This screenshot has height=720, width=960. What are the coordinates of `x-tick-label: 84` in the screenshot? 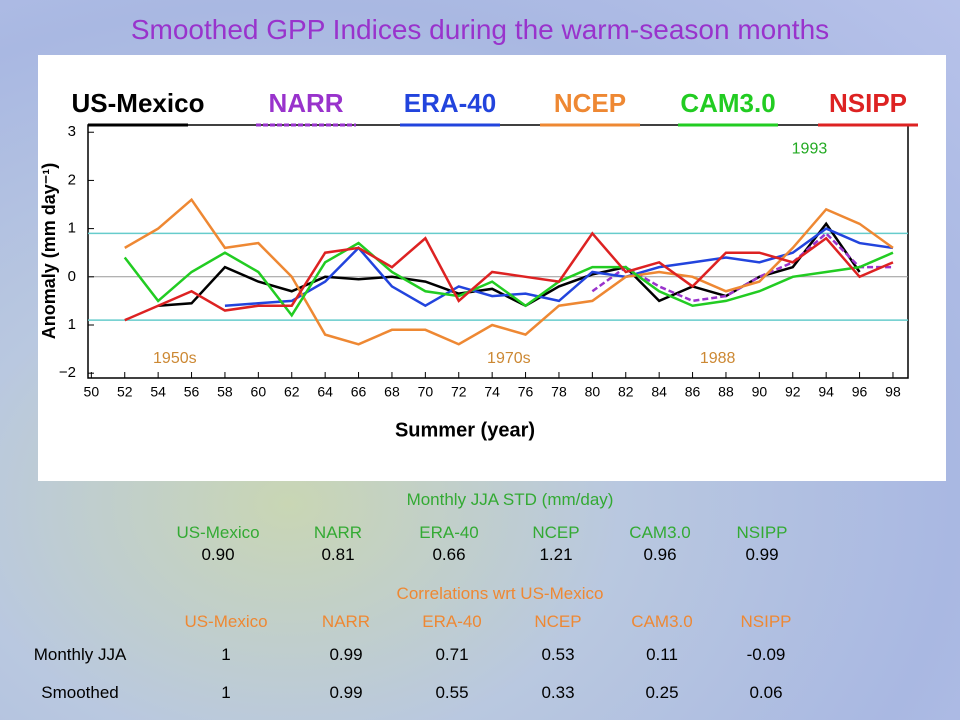 It's located at (659, 392).